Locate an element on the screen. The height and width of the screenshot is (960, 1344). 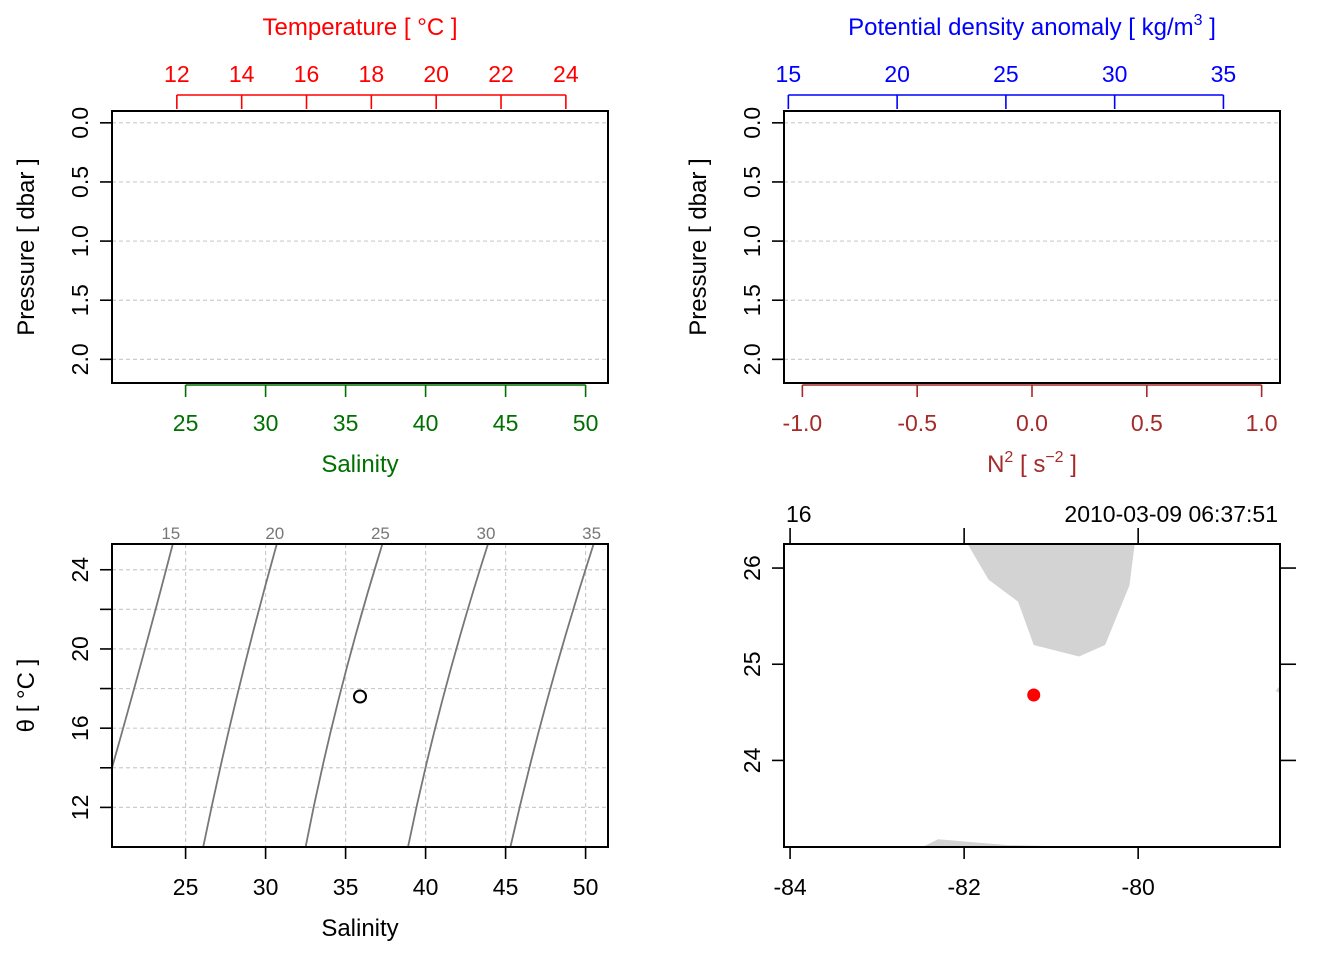
x-tick-label: -84 is located at coordinates (789, 887).